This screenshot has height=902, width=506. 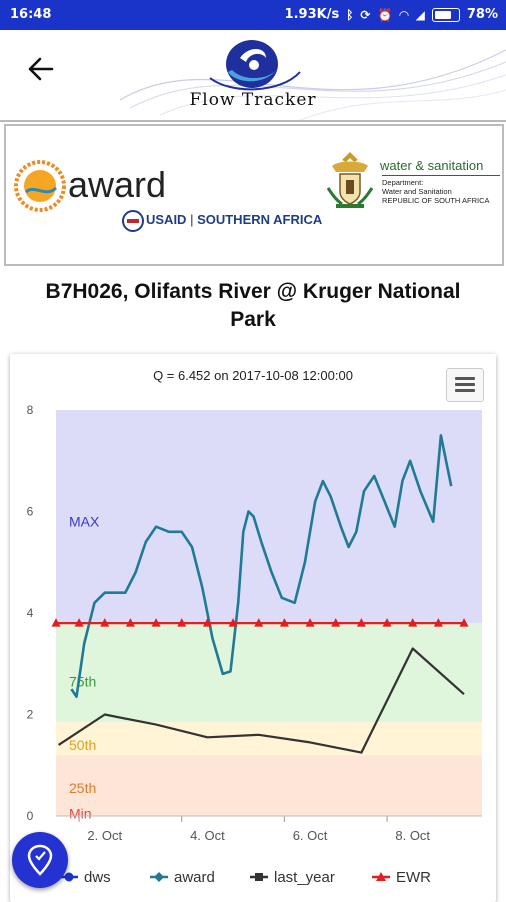 I want to click on usaid-region-text: SOUTHERN AFRICA, so click(x=260, y=219).